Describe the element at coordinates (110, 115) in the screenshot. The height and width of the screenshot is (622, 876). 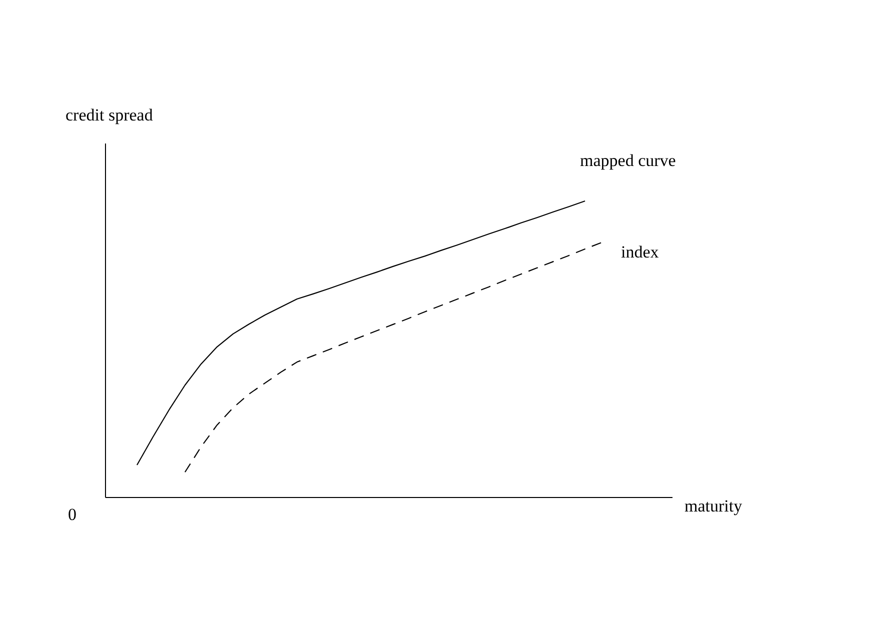
I see `y-axis-title: credit spread` at that location.